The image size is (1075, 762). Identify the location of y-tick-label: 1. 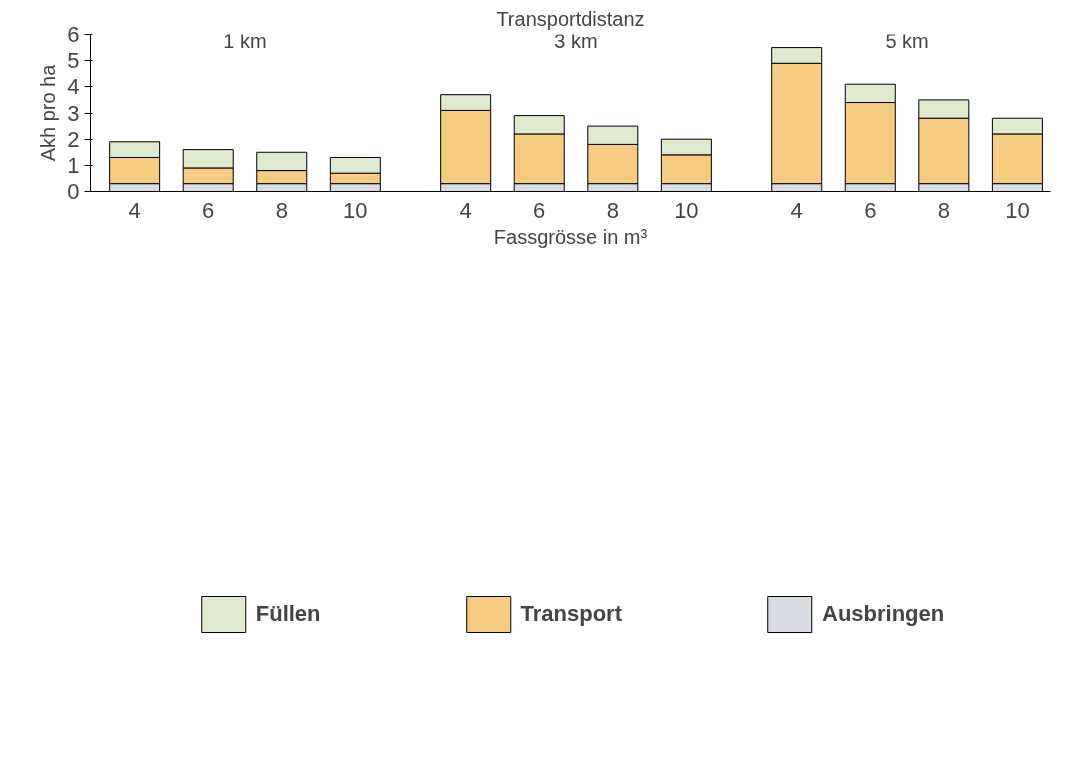
(73, 165).